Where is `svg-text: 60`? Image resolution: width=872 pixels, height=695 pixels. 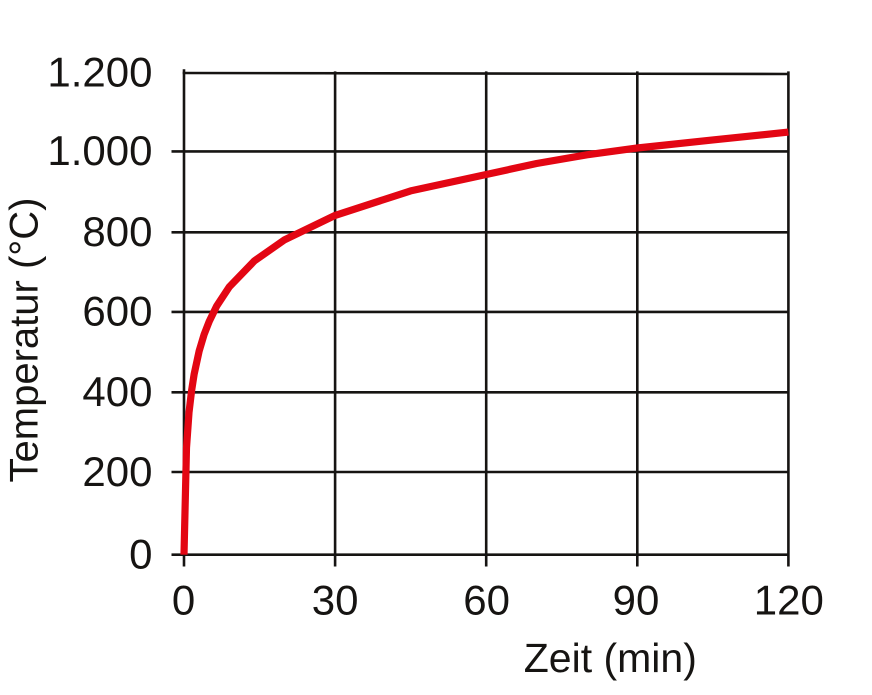 svg-text: 60 is located at coordinates (486, 600).